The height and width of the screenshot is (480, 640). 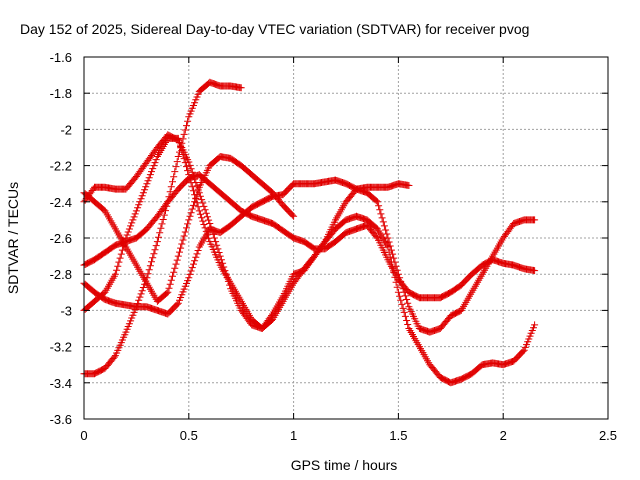 What do you see at coordinates (61, 274) in the screenshot?
I see `y-tick-label: -2.8` at bounding box center [61, 274].